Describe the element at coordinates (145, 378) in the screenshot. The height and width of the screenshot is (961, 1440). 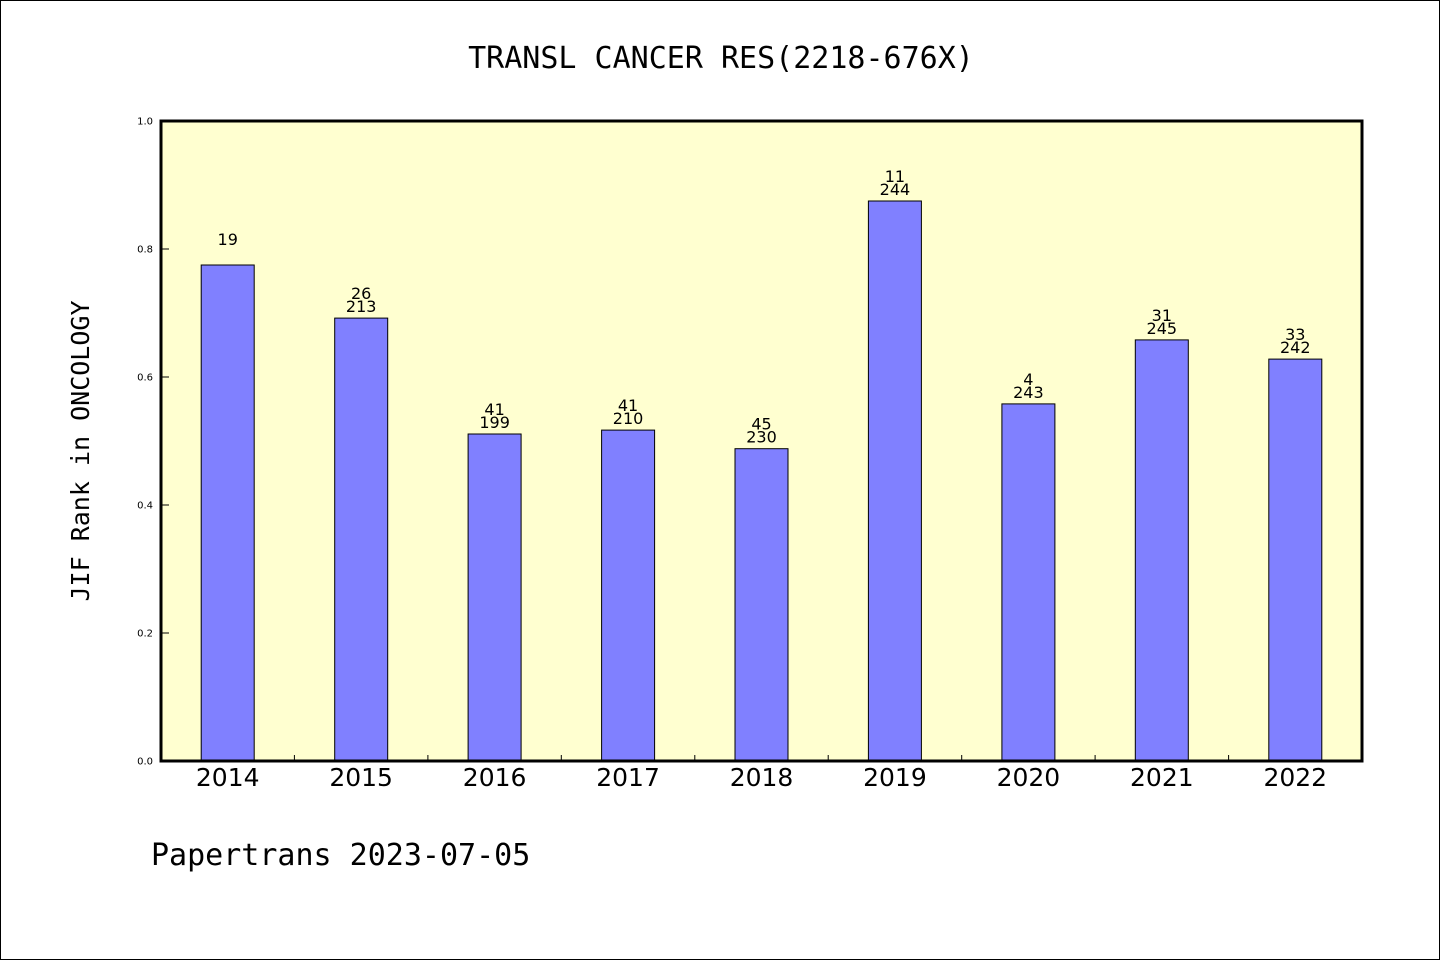
I see `y-tick-label: 0.6` at that location.